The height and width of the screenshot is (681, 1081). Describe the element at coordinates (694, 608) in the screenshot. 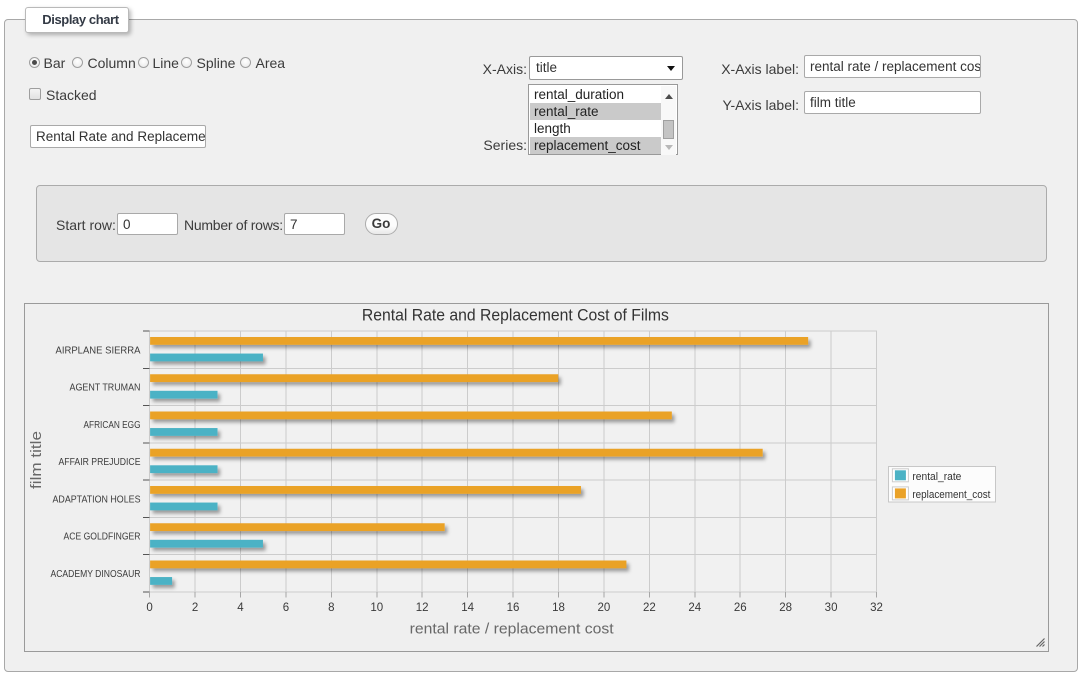

I see `svg-text: 24` at that location.